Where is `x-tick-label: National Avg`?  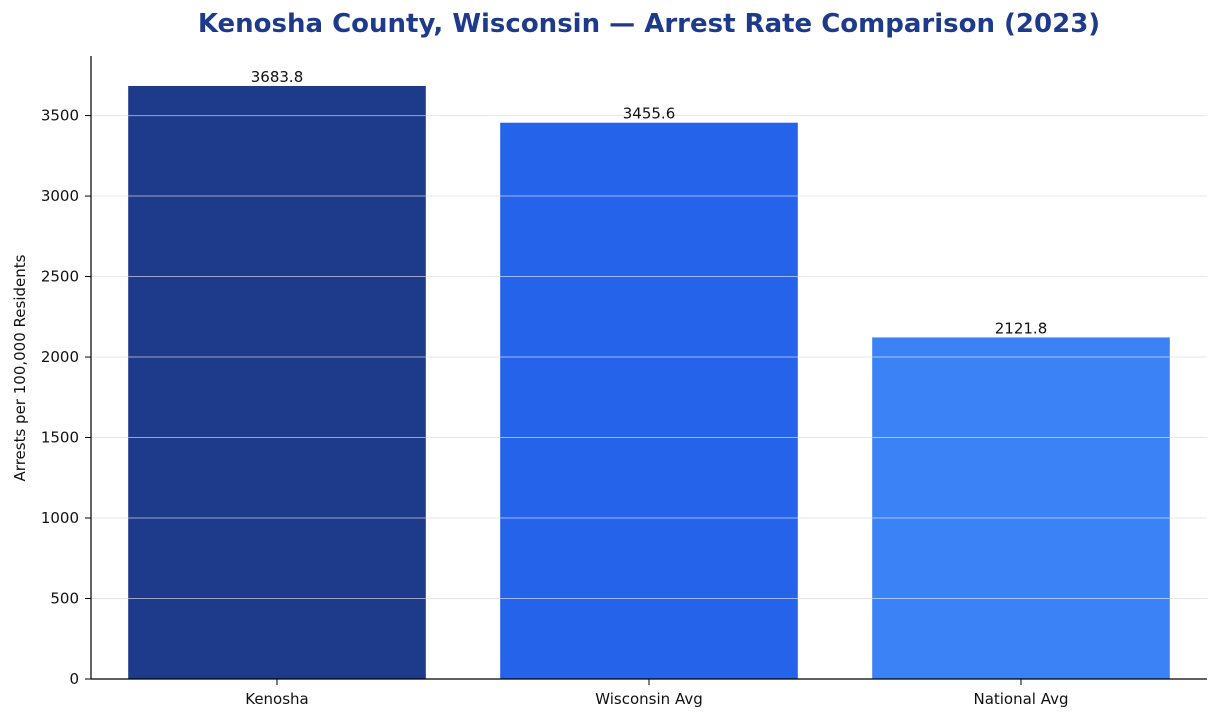
x-tick-label: National Avg is located at coordinates (1020, 699).